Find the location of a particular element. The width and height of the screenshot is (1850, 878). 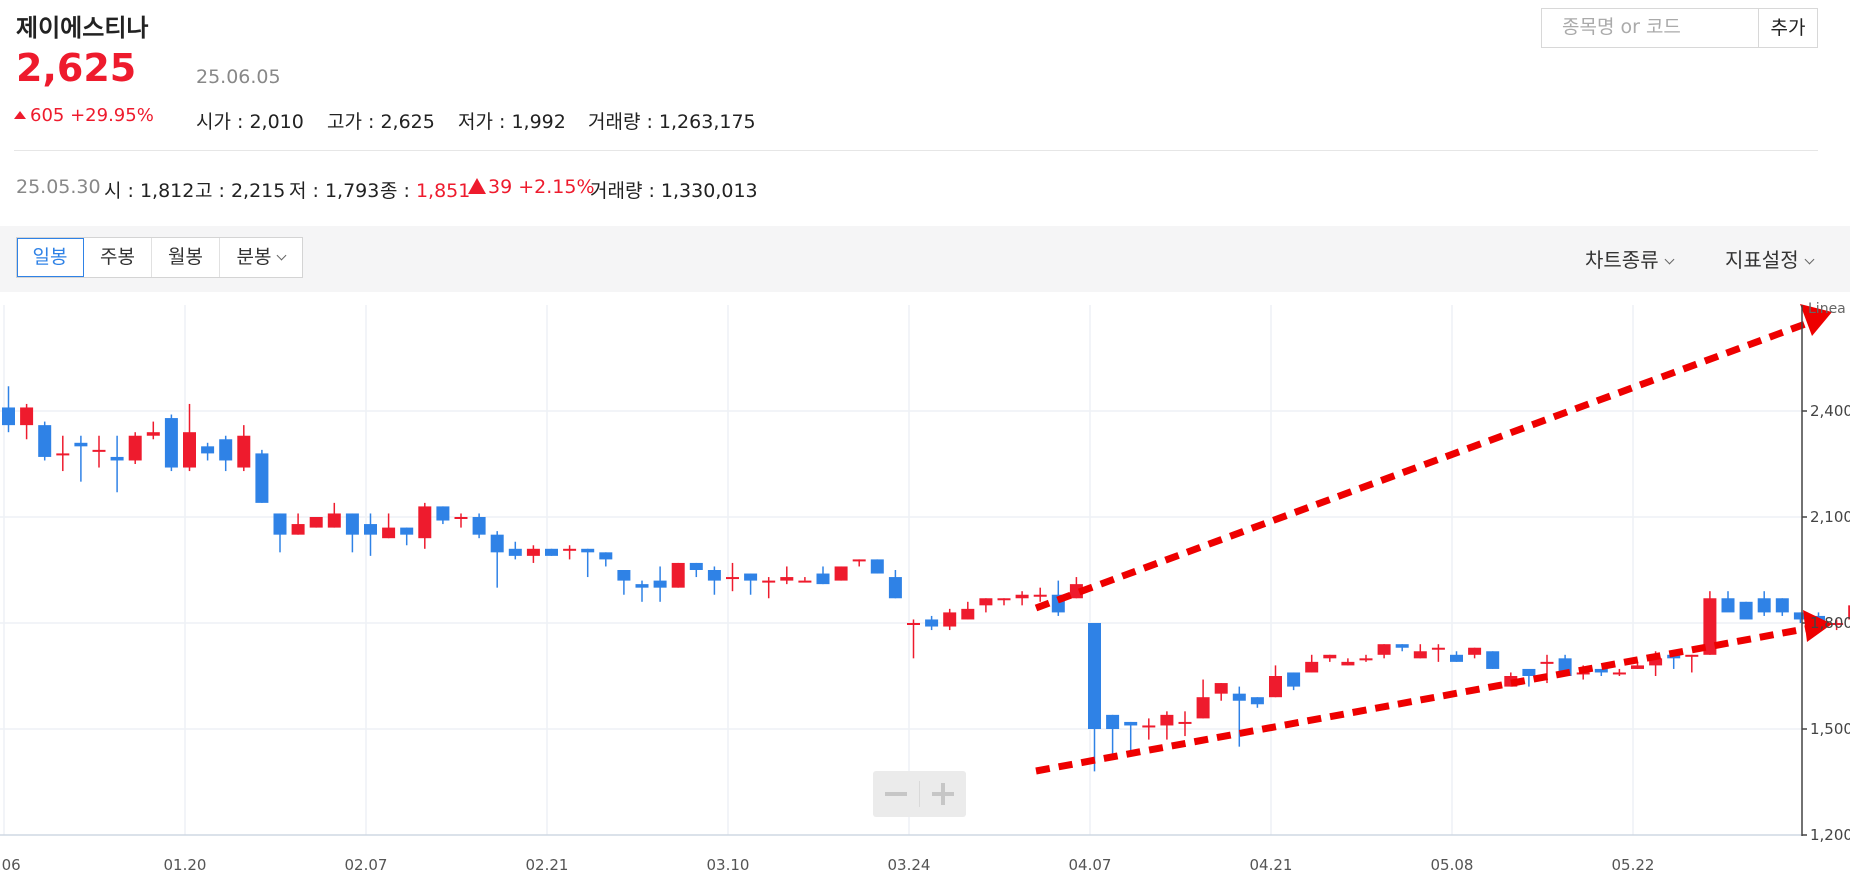

triangle-up-icon is located at coordinates (477, 186).